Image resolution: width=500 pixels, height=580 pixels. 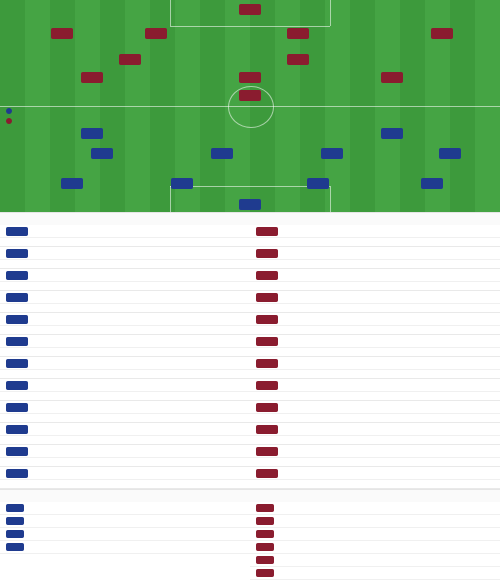 What do you see at coordinates (330, 13) in the screenshot?
I see `top-box-right` at bounding box center [330, 13].